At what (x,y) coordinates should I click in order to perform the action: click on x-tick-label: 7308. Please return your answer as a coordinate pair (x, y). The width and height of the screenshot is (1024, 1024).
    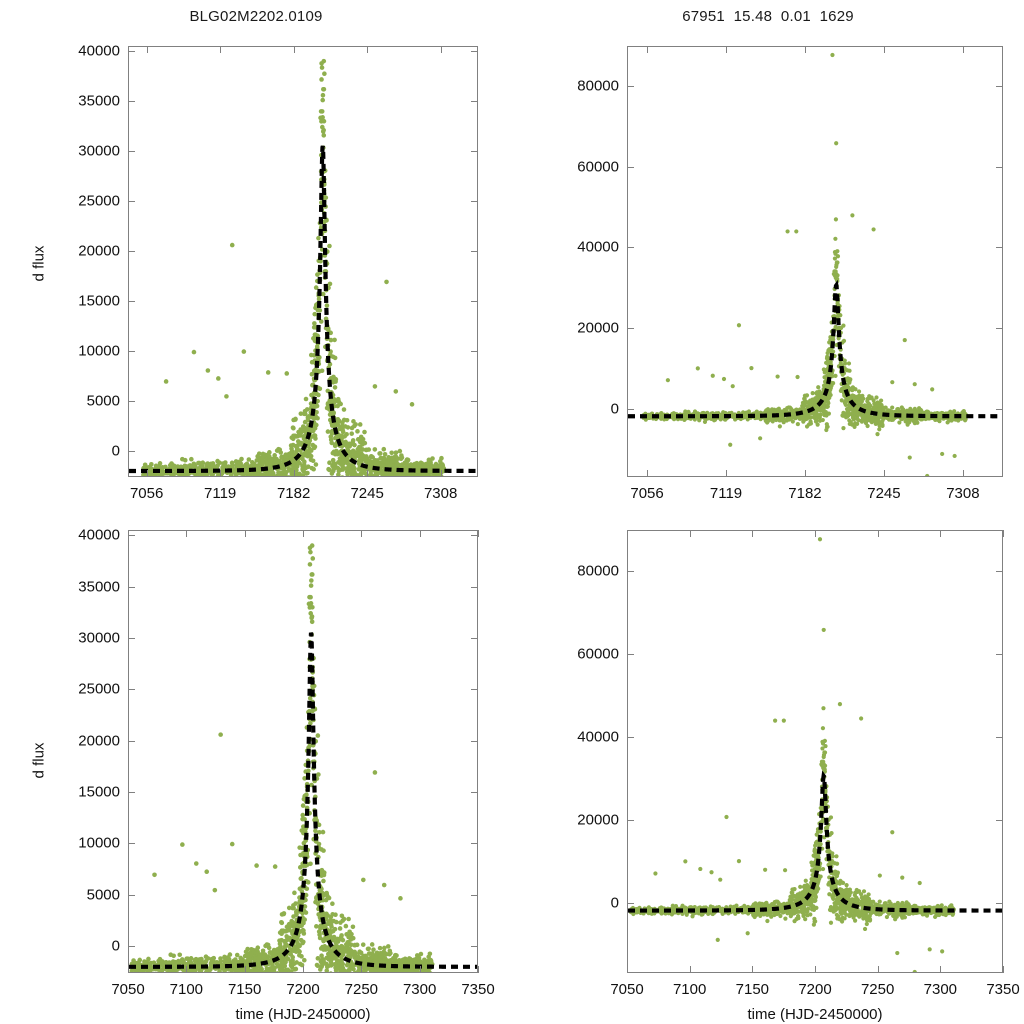
    Looking at the image, I should click on (440, 493).